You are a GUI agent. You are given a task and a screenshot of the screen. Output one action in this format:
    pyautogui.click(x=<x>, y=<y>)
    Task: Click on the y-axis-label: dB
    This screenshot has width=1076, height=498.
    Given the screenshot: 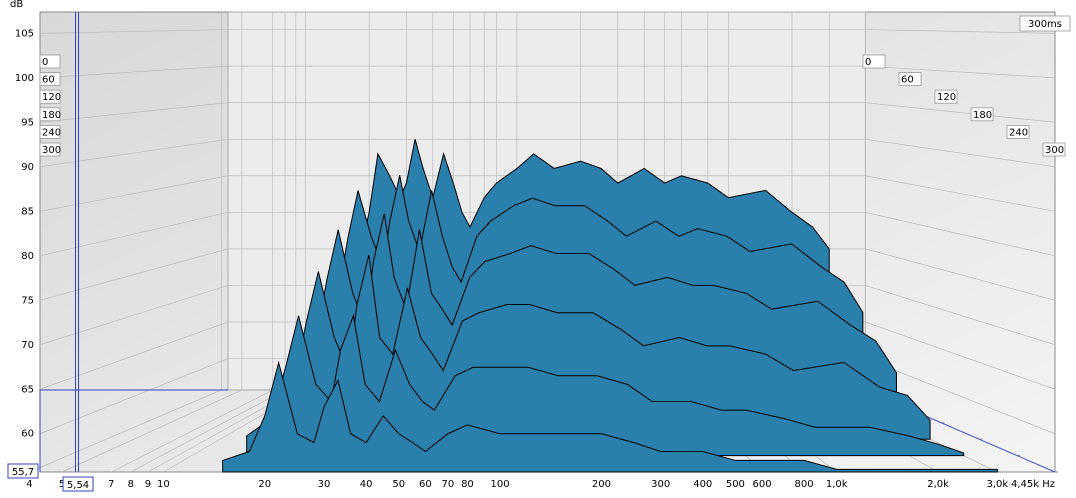 What is the action you would take?
    pyautogui.click(x=16, y=5)
    